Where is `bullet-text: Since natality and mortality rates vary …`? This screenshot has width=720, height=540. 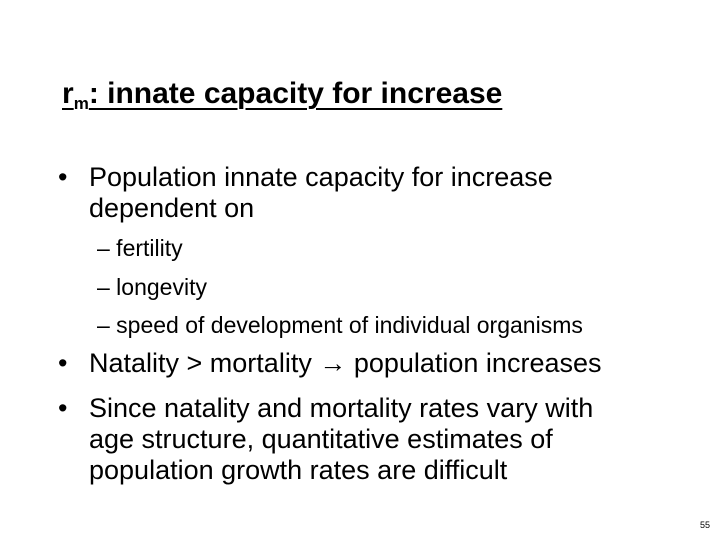
bullet-text: Since natality and mortality rates vary … is located at coordinates (341, 439).